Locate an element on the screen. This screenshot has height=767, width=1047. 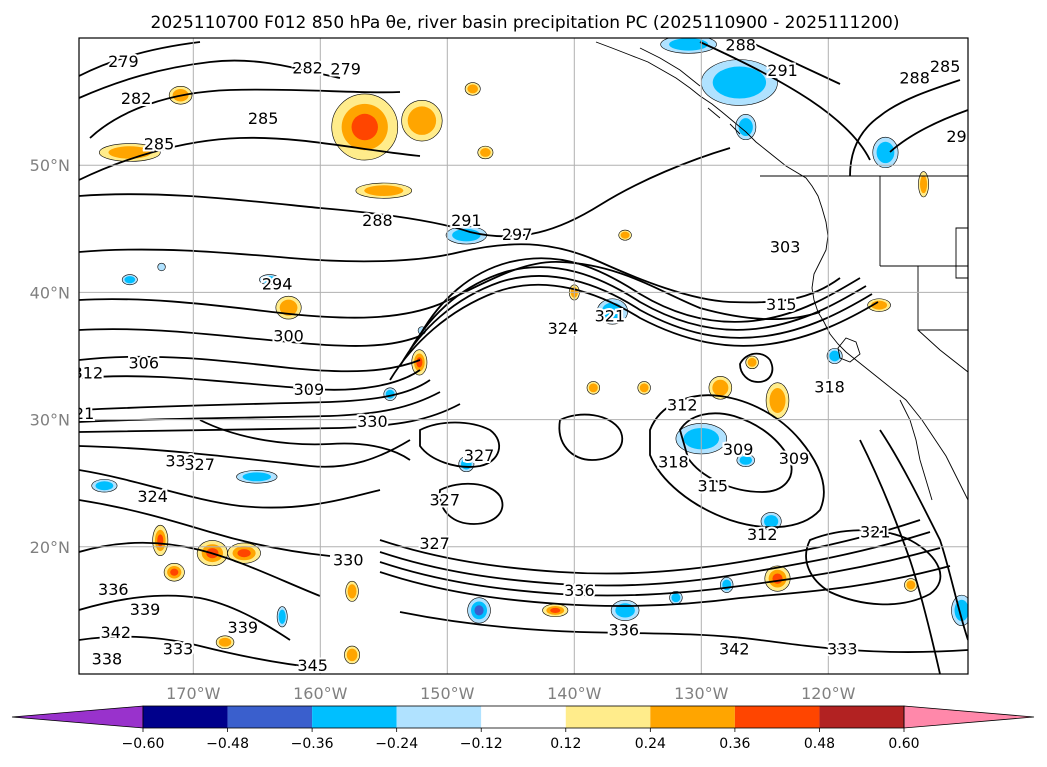
contour-label: 306 is located at coordinates (143, 362).